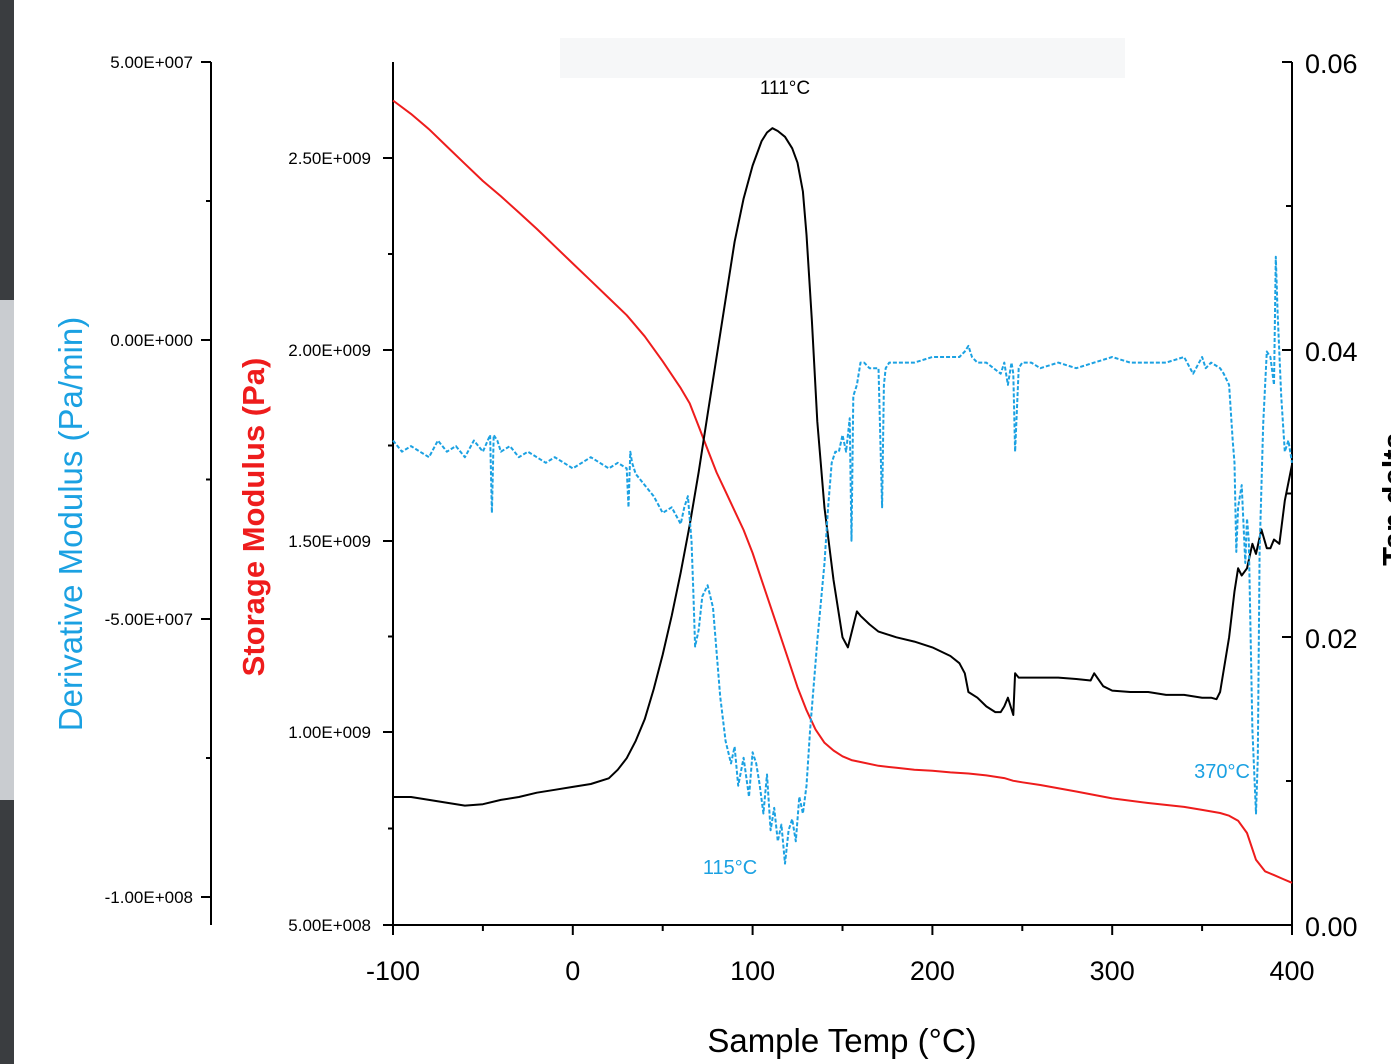  I want to click on x-tick-label: 300, so click(1112, 971).